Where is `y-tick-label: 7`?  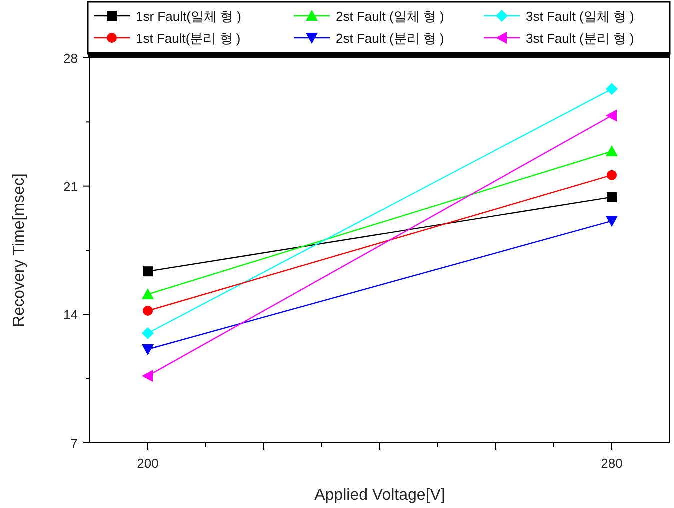 y-tick-label: 7 is located at coordinates (74, 443).